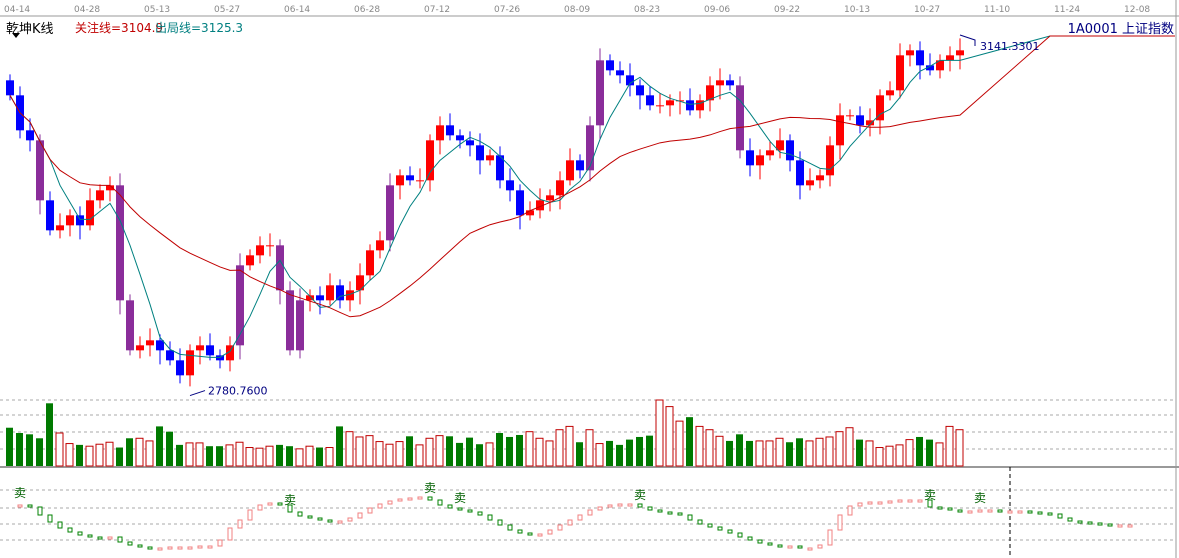 The image size is (1179, 558). What do you see at coordinates (437, 10) in the screenshot?
I see `date-tick: 07-12` at bounding box center [437, 10].